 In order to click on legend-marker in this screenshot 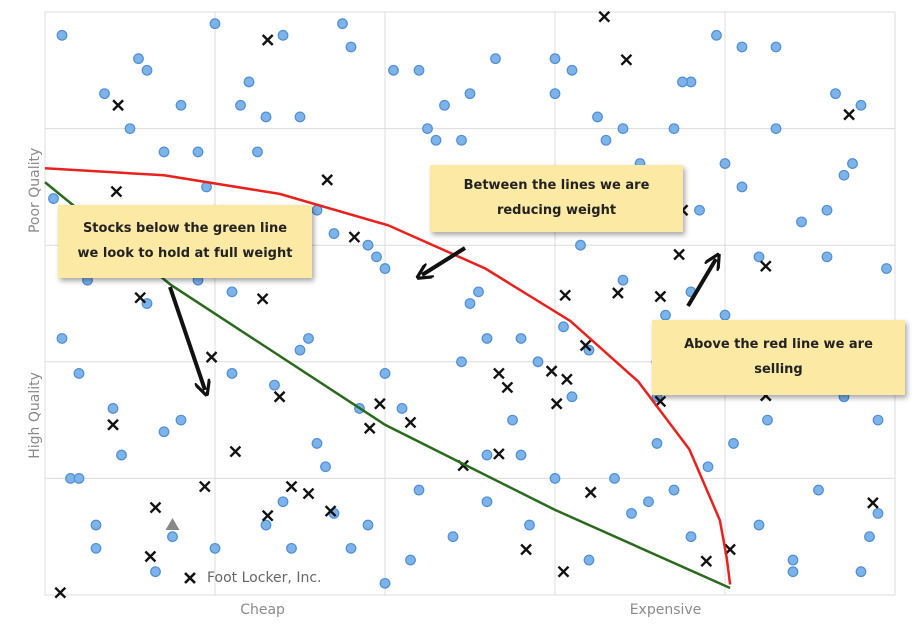, I will do `click(190, 578)`.